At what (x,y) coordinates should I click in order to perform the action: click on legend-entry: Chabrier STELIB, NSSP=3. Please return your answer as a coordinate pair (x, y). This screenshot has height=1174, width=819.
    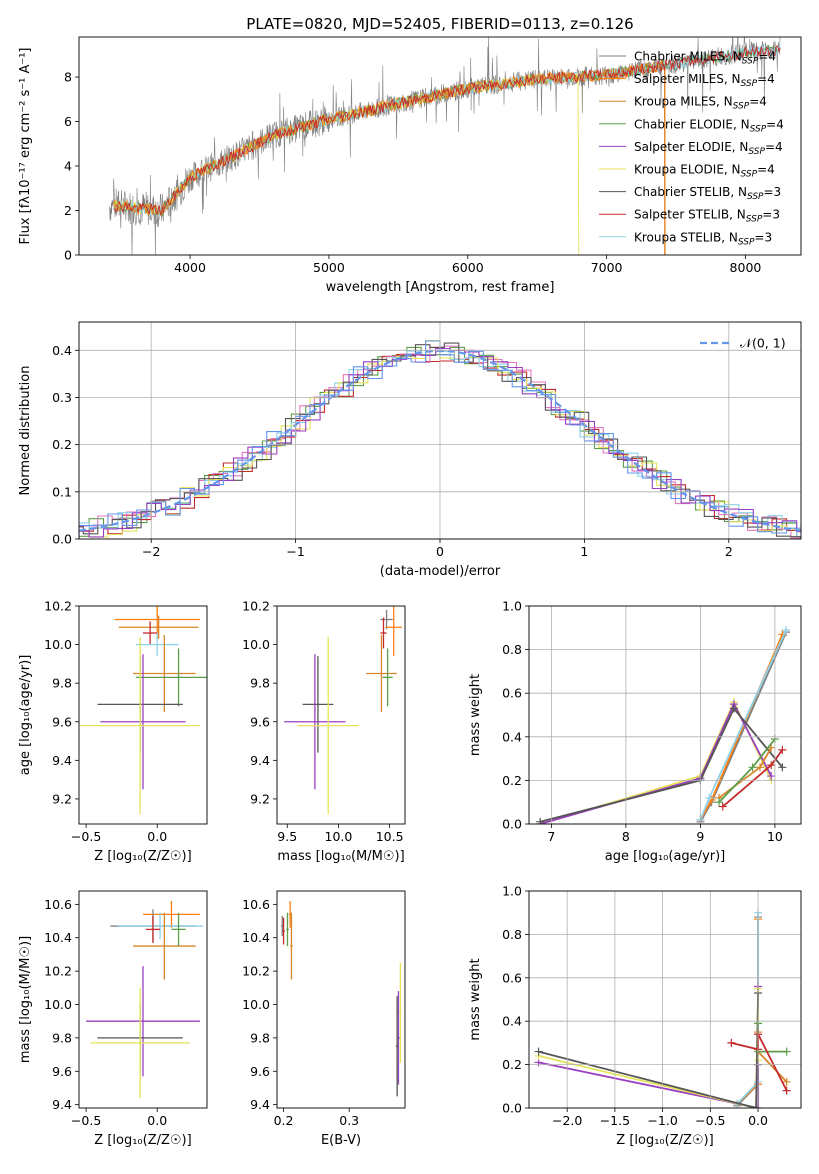
    Looking at the image, I should click on (707, 193).